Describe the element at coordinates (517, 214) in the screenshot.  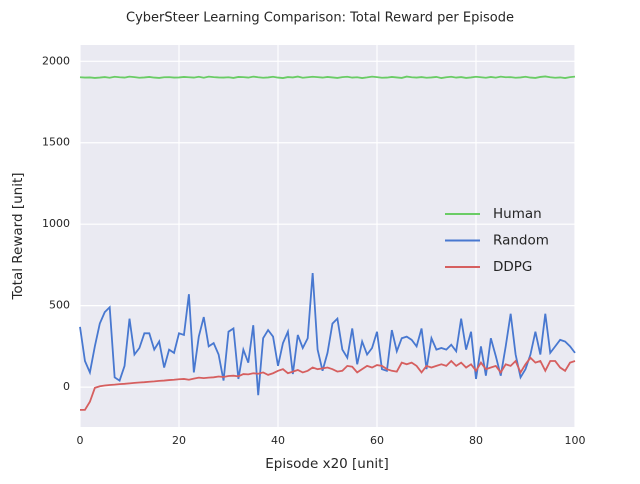
I see `legend-label: Human` at that location.